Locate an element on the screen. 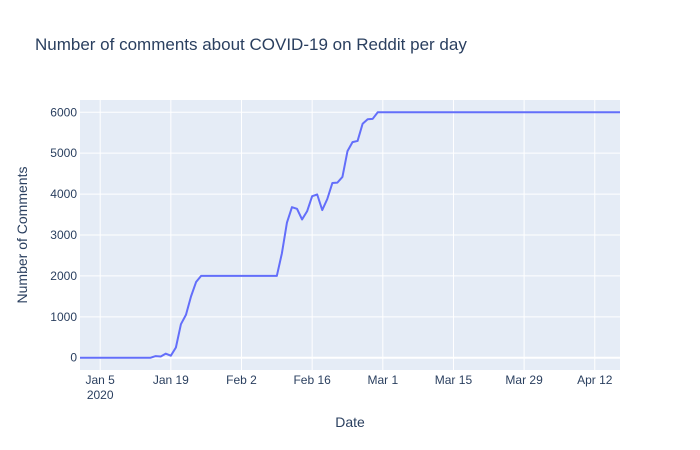  x-tick-label: Feb 2 is located at coordinates (241, 380).